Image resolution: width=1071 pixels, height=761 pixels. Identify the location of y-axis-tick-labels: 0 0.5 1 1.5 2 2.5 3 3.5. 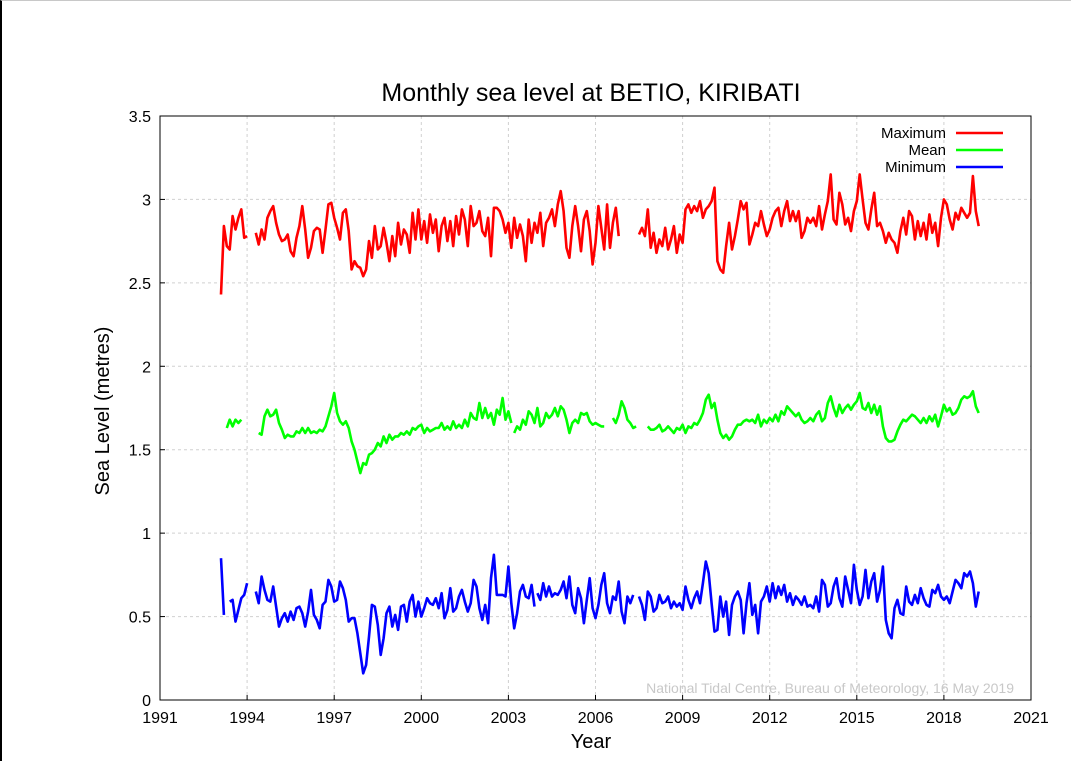
(140, 409).